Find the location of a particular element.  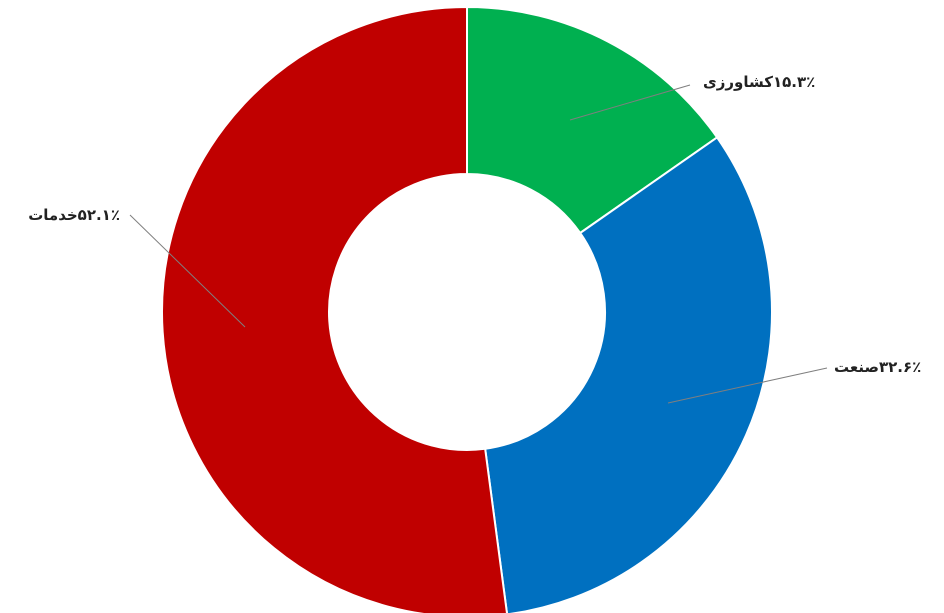

category-label: خدمات is located at coordinates (52, 215).